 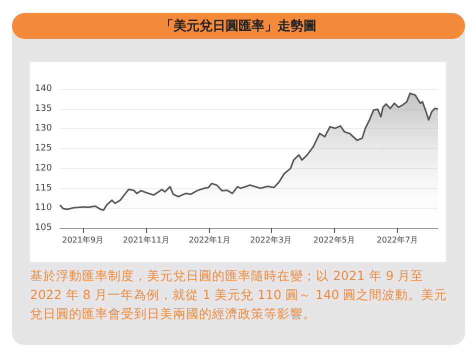 What do you see at coordinates (239, 295) in the screenshot?
I see `text: 基於浮動匯率制度，美元兌日圓的匯率隨時在變；以 2021 年 9 月至 2022 年 8 月一年為例，就從 1 美元兌 110 圓～ 140 圓之間波動。美元兌日圓的匯率會受到日美兩國的經濟政策等影響。` at bounding box center [239, 295].